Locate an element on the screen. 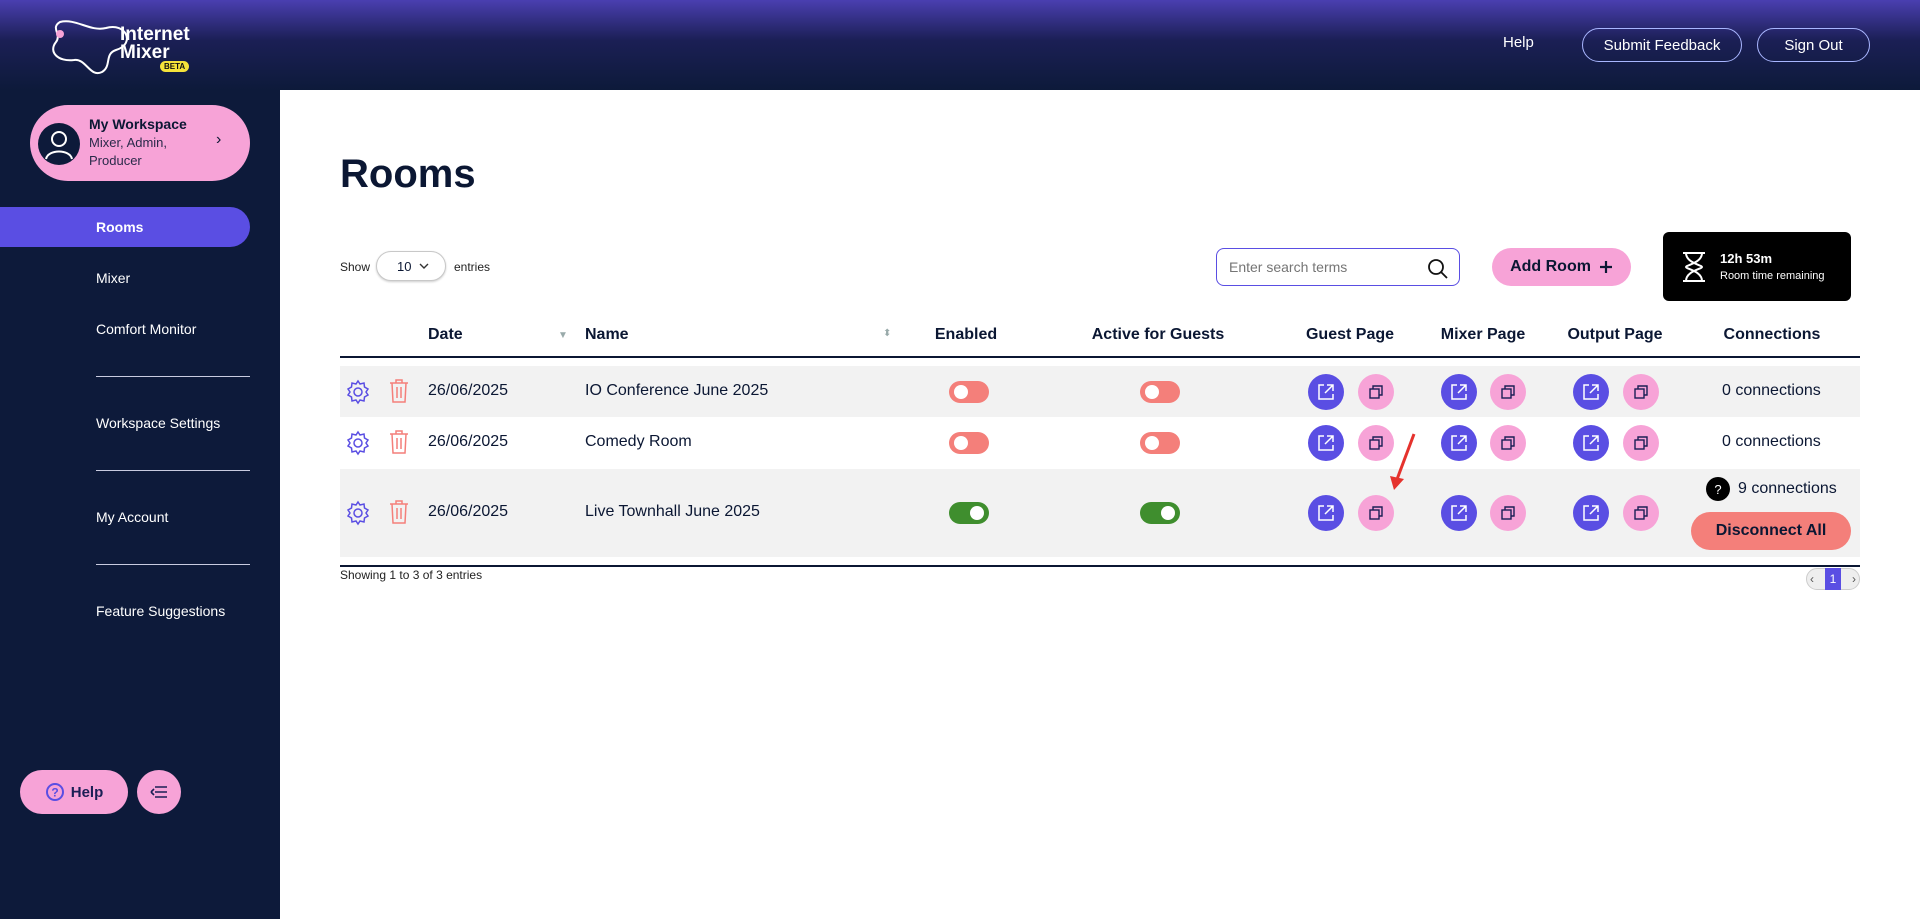 The image size is (1920, 919). workspace-switcher: My Workspace Mixer, Admin, Producer › is located at coordinates (140, 143).